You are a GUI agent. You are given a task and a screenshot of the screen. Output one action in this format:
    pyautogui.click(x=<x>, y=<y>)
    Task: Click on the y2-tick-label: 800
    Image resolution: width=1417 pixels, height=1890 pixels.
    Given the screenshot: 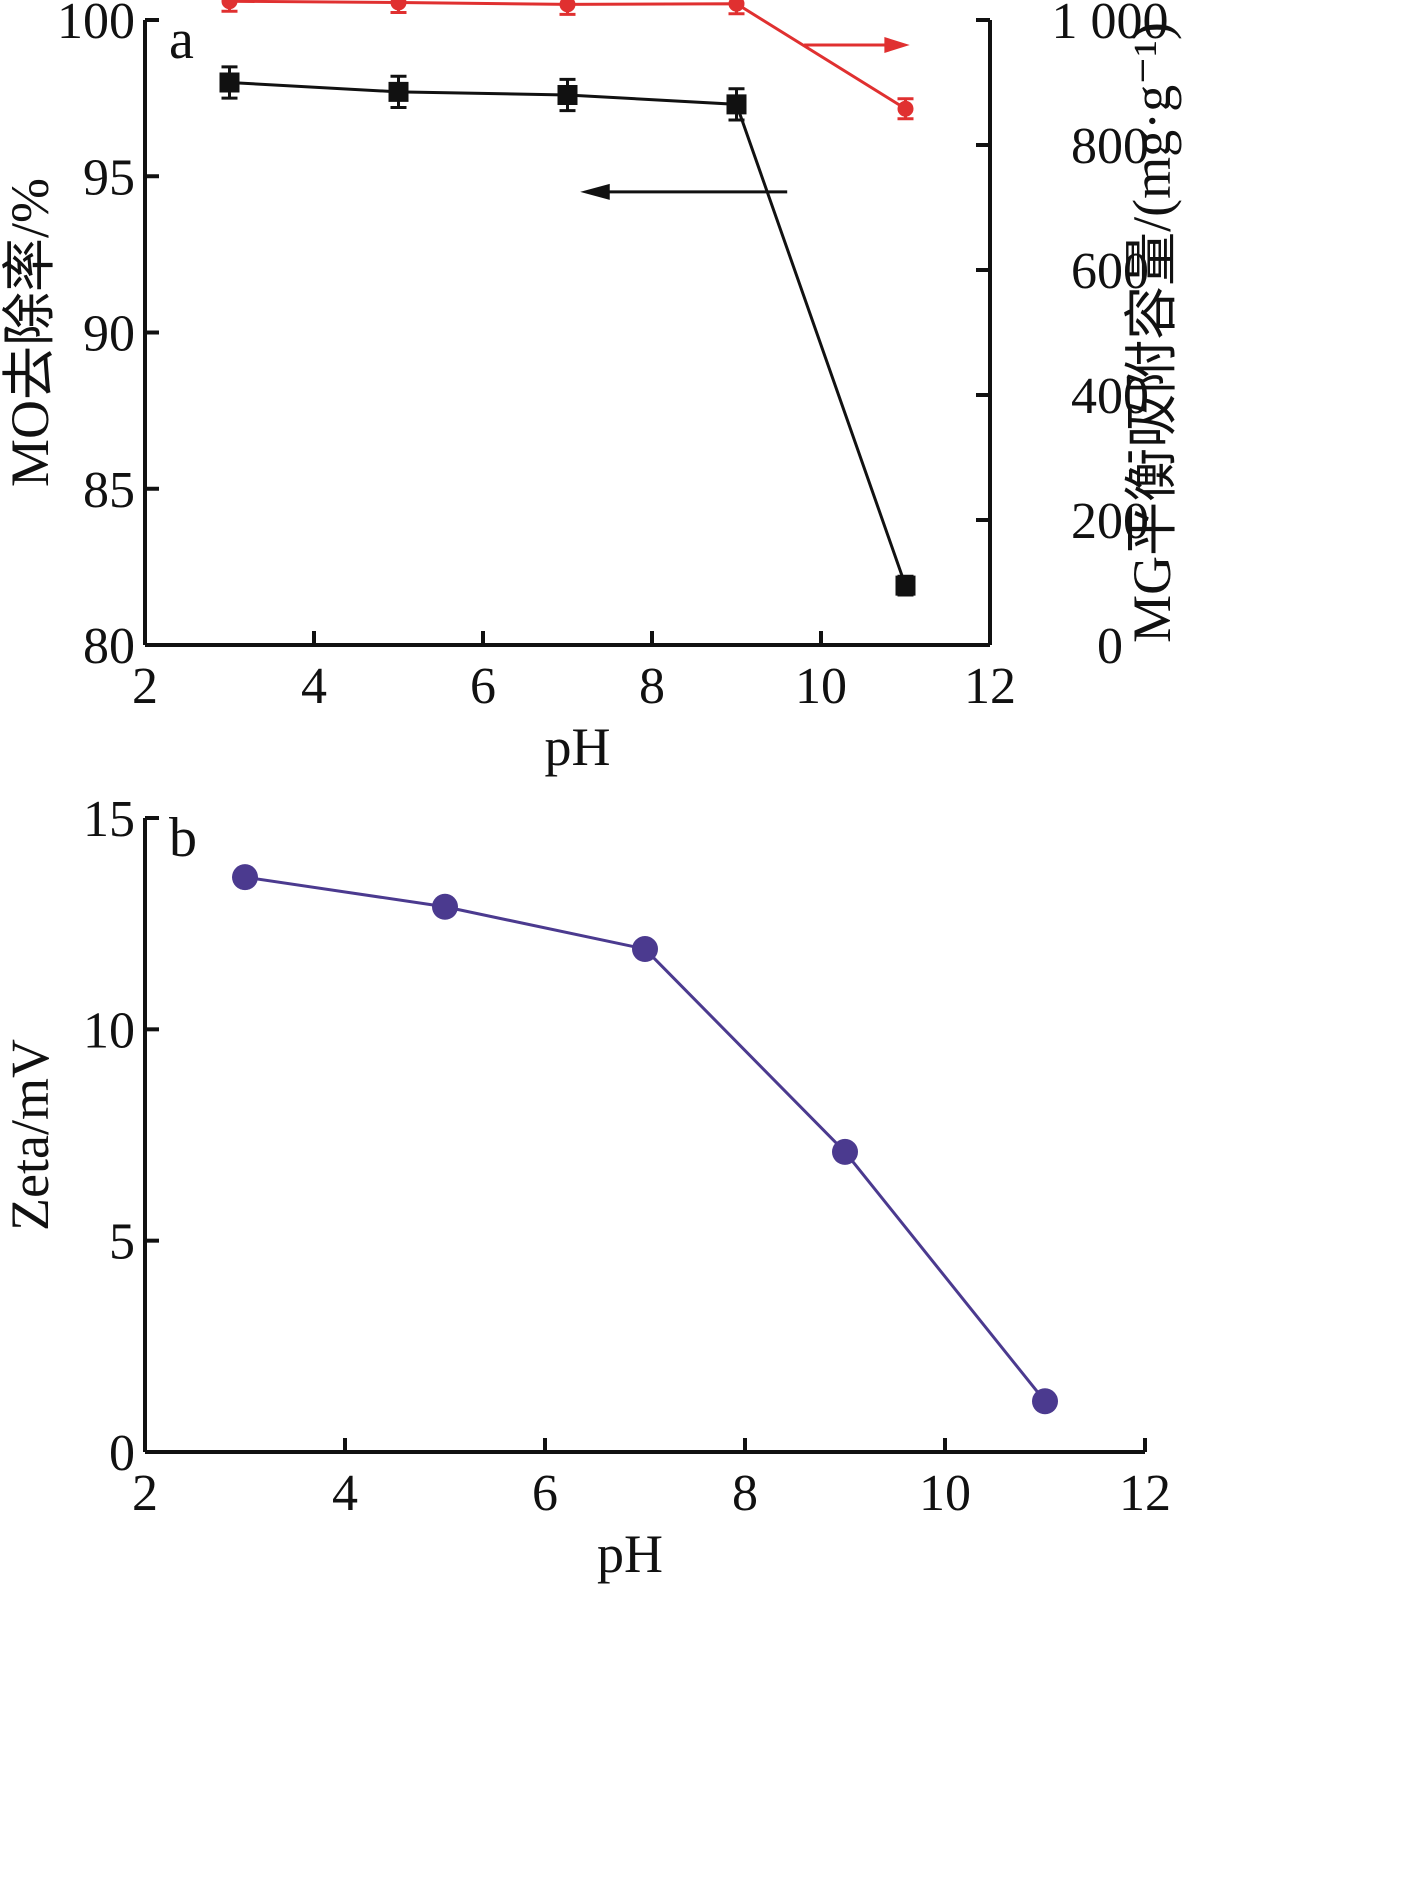 What is the action you would take?
    pyautogui.click(x=1110, y=146)
    